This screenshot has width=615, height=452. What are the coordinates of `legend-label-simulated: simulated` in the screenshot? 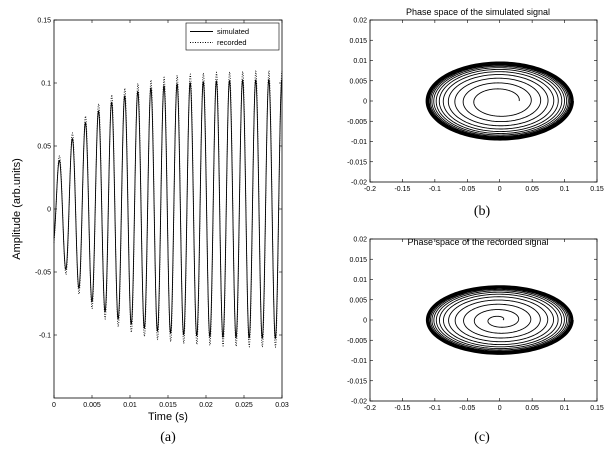 It's located at (233, 31).